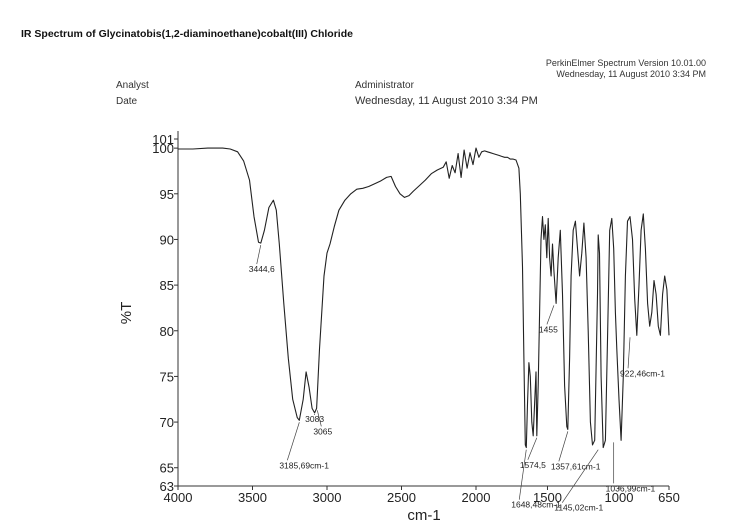 Image resolution: width=742 pixels, height=528 pixels. What do you see at coordinates (547, 497) in the screenshot?
I see `x-tick-label: 1500` at bounding box center [547, 497].